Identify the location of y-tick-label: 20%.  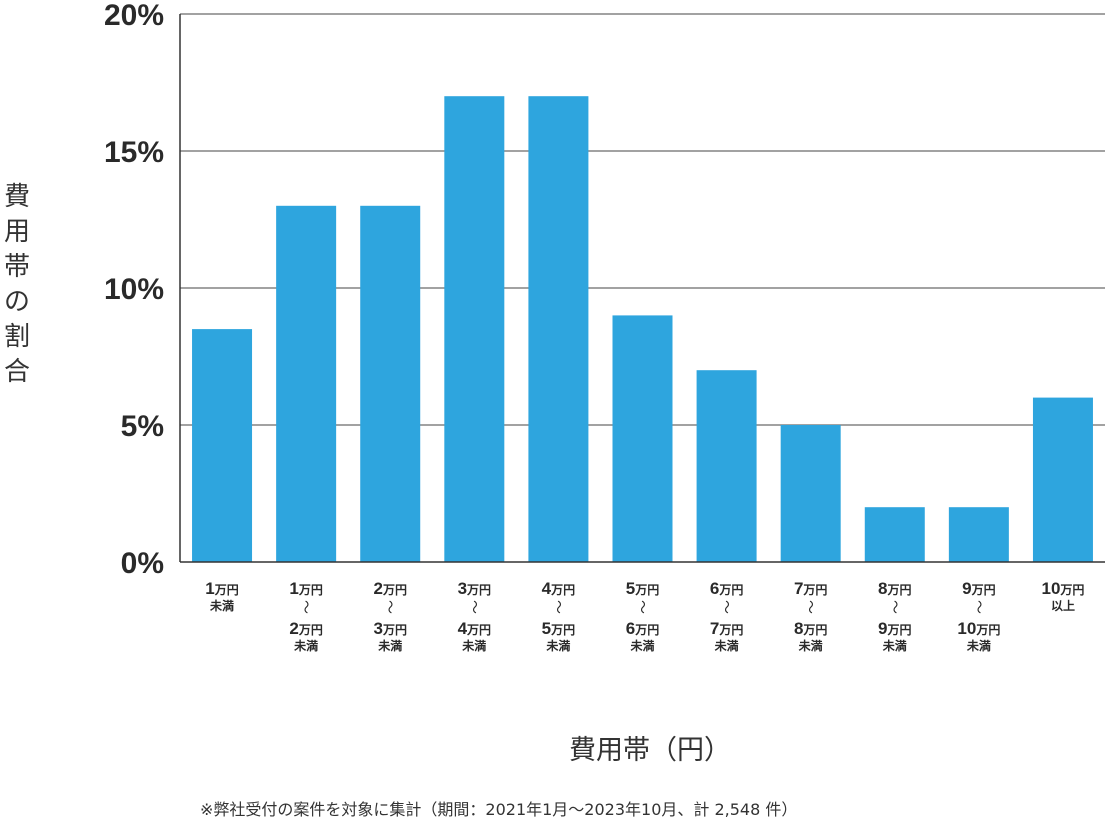
(134, 16).